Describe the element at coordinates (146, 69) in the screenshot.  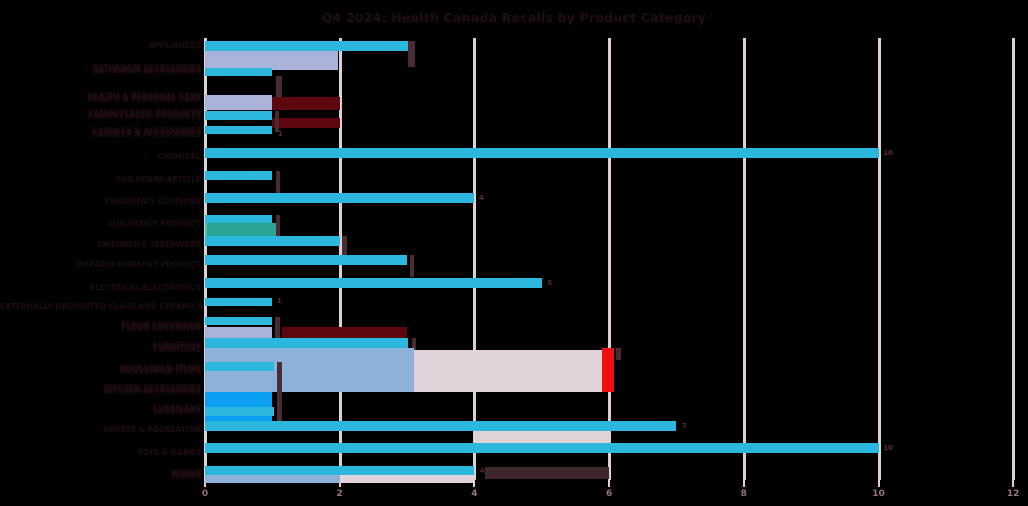
I see `category-label: BATHROOM ACCESSORIES` at that location.